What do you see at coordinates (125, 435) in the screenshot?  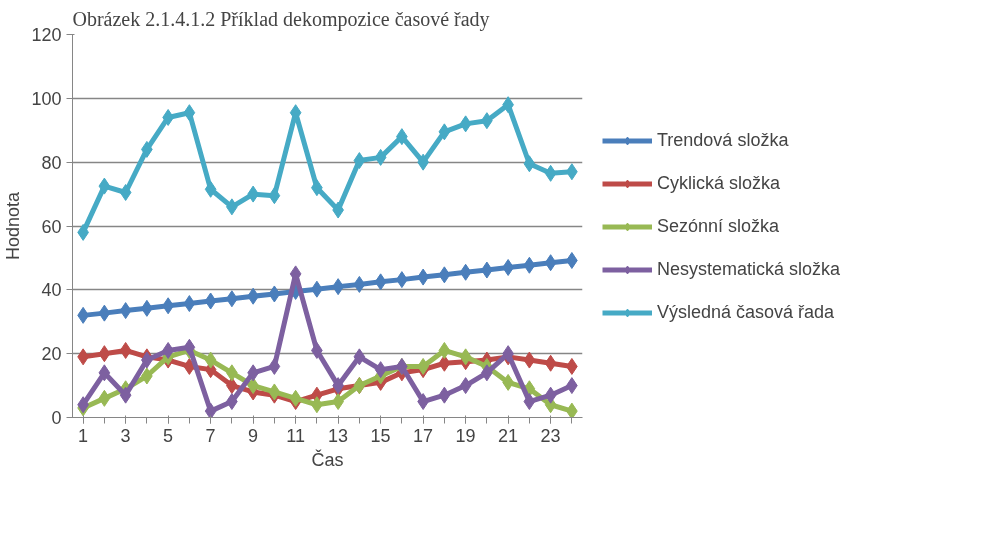 I see `x-tick-label: 3` at bounding box center [125, 435].